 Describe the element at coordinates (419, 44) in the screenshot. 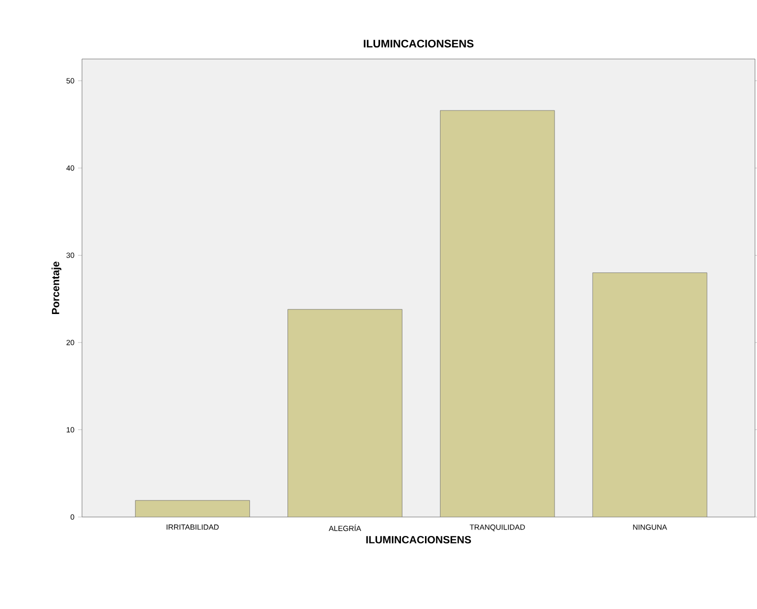

I see `chart-title: ILUMINCACIONSENS` at that location.